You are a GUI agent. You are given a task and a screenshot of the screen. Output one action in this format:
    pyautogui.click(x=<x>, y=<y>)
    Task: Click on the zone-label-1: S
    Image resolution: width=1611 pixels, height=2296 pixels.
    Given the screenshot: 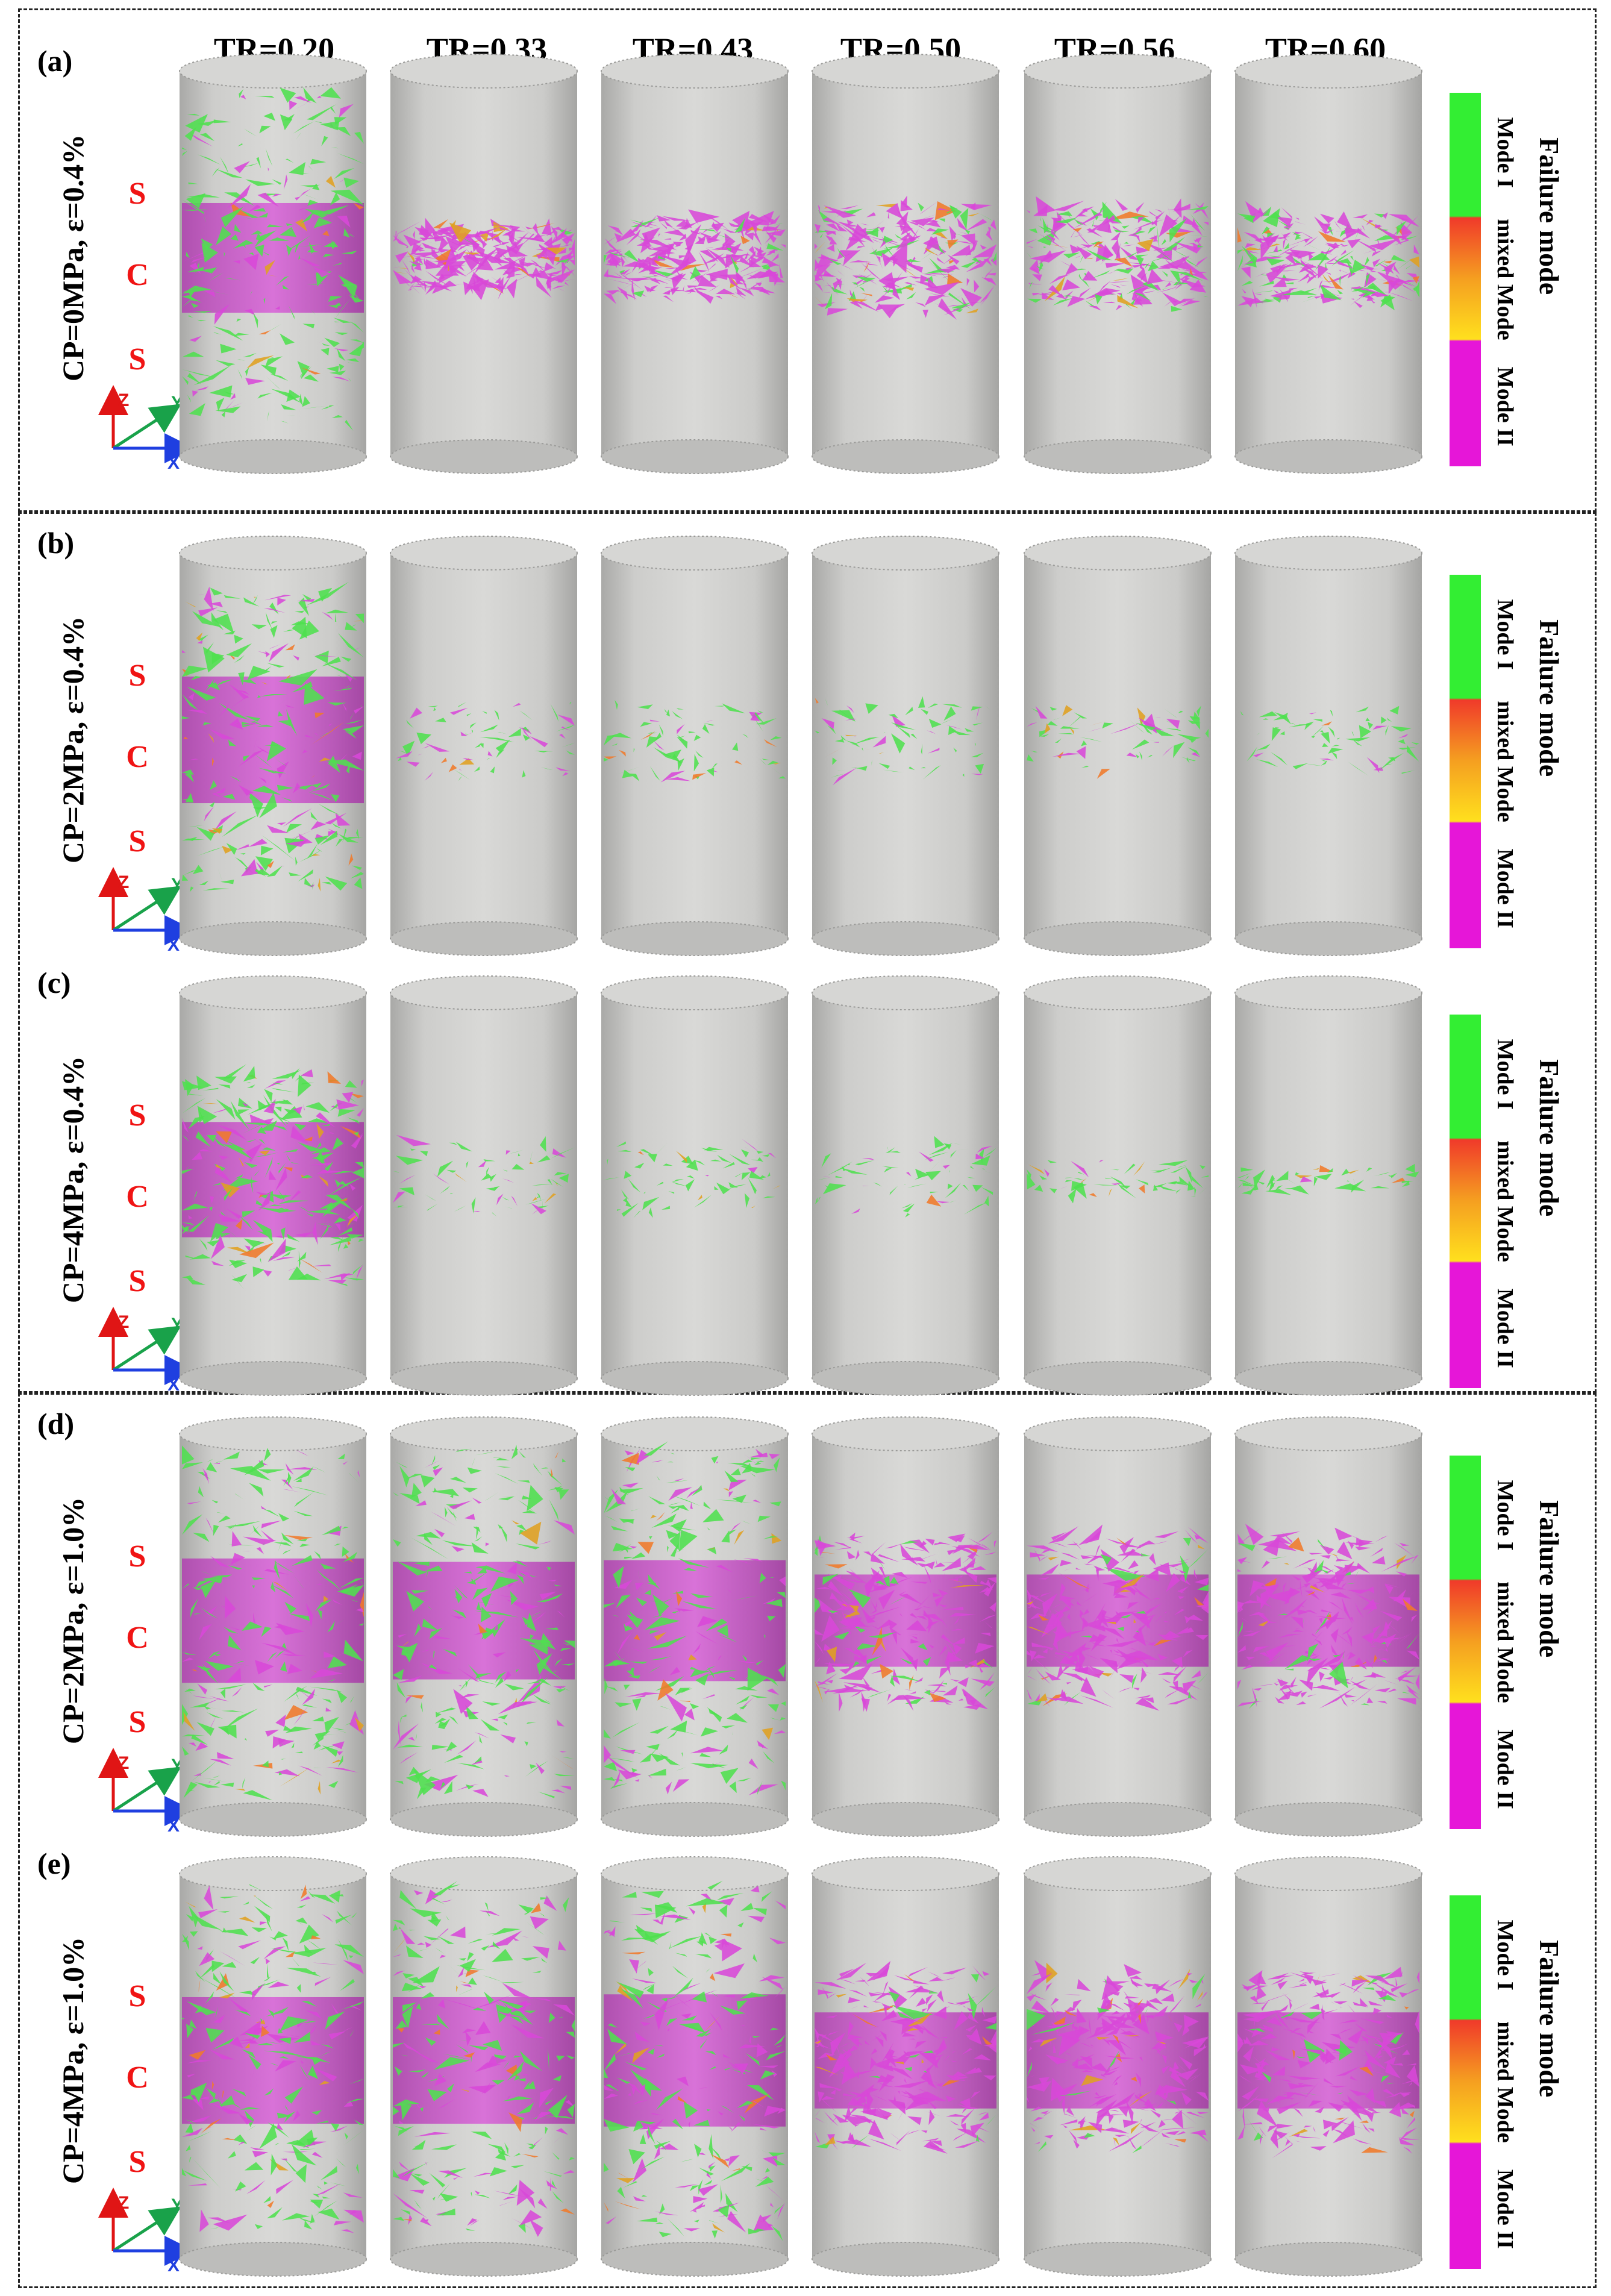 What is the action you would take?
    pyautogui.click(x=137, y=1996)
    